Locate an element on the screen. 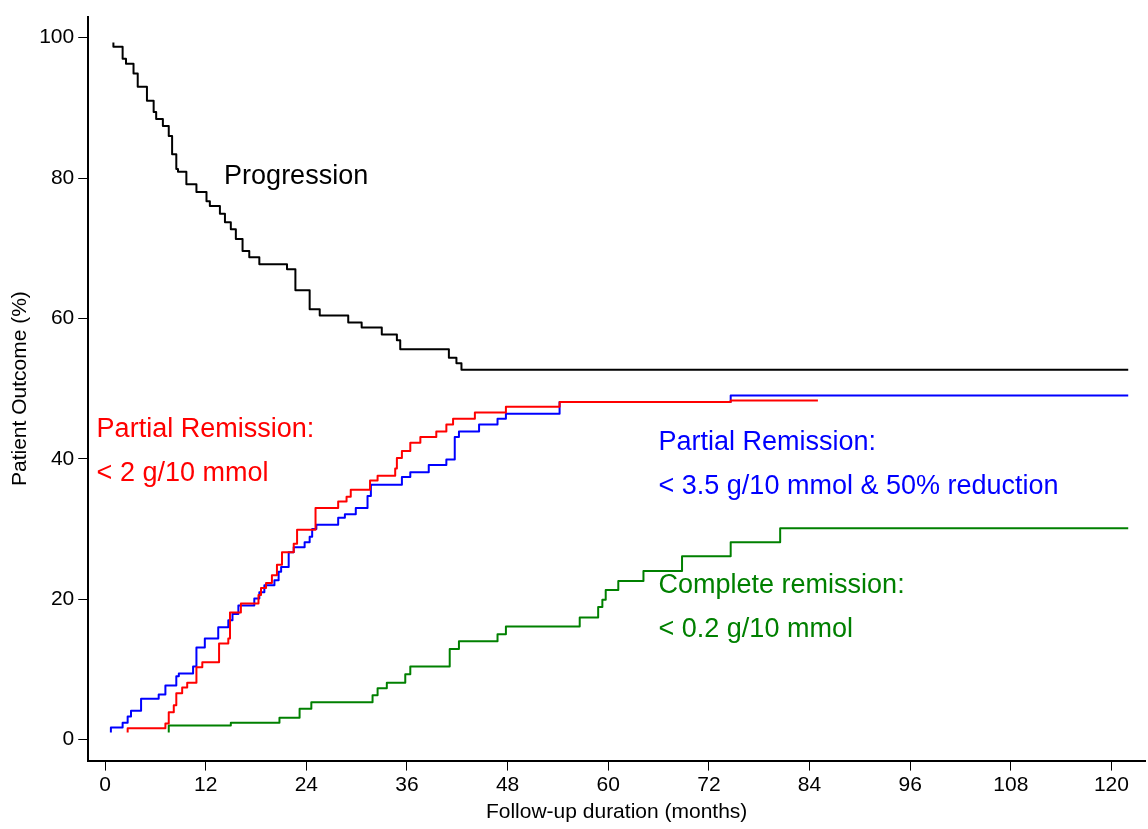  x-tick-label: 0 is located at coordinates (105, 783).